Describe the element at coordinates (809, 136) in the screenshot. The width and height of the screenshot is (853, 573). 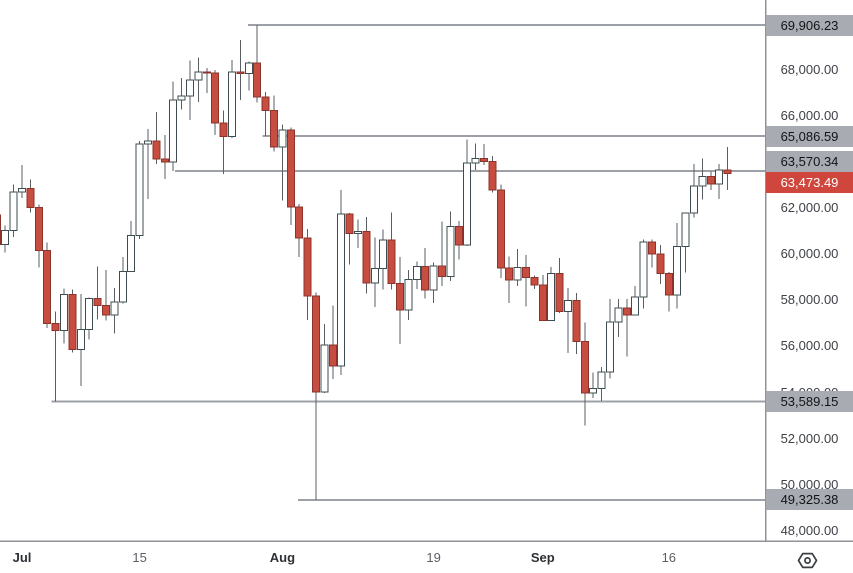
I see `price-badge-swing-low-1: 65,086.59` at that location.